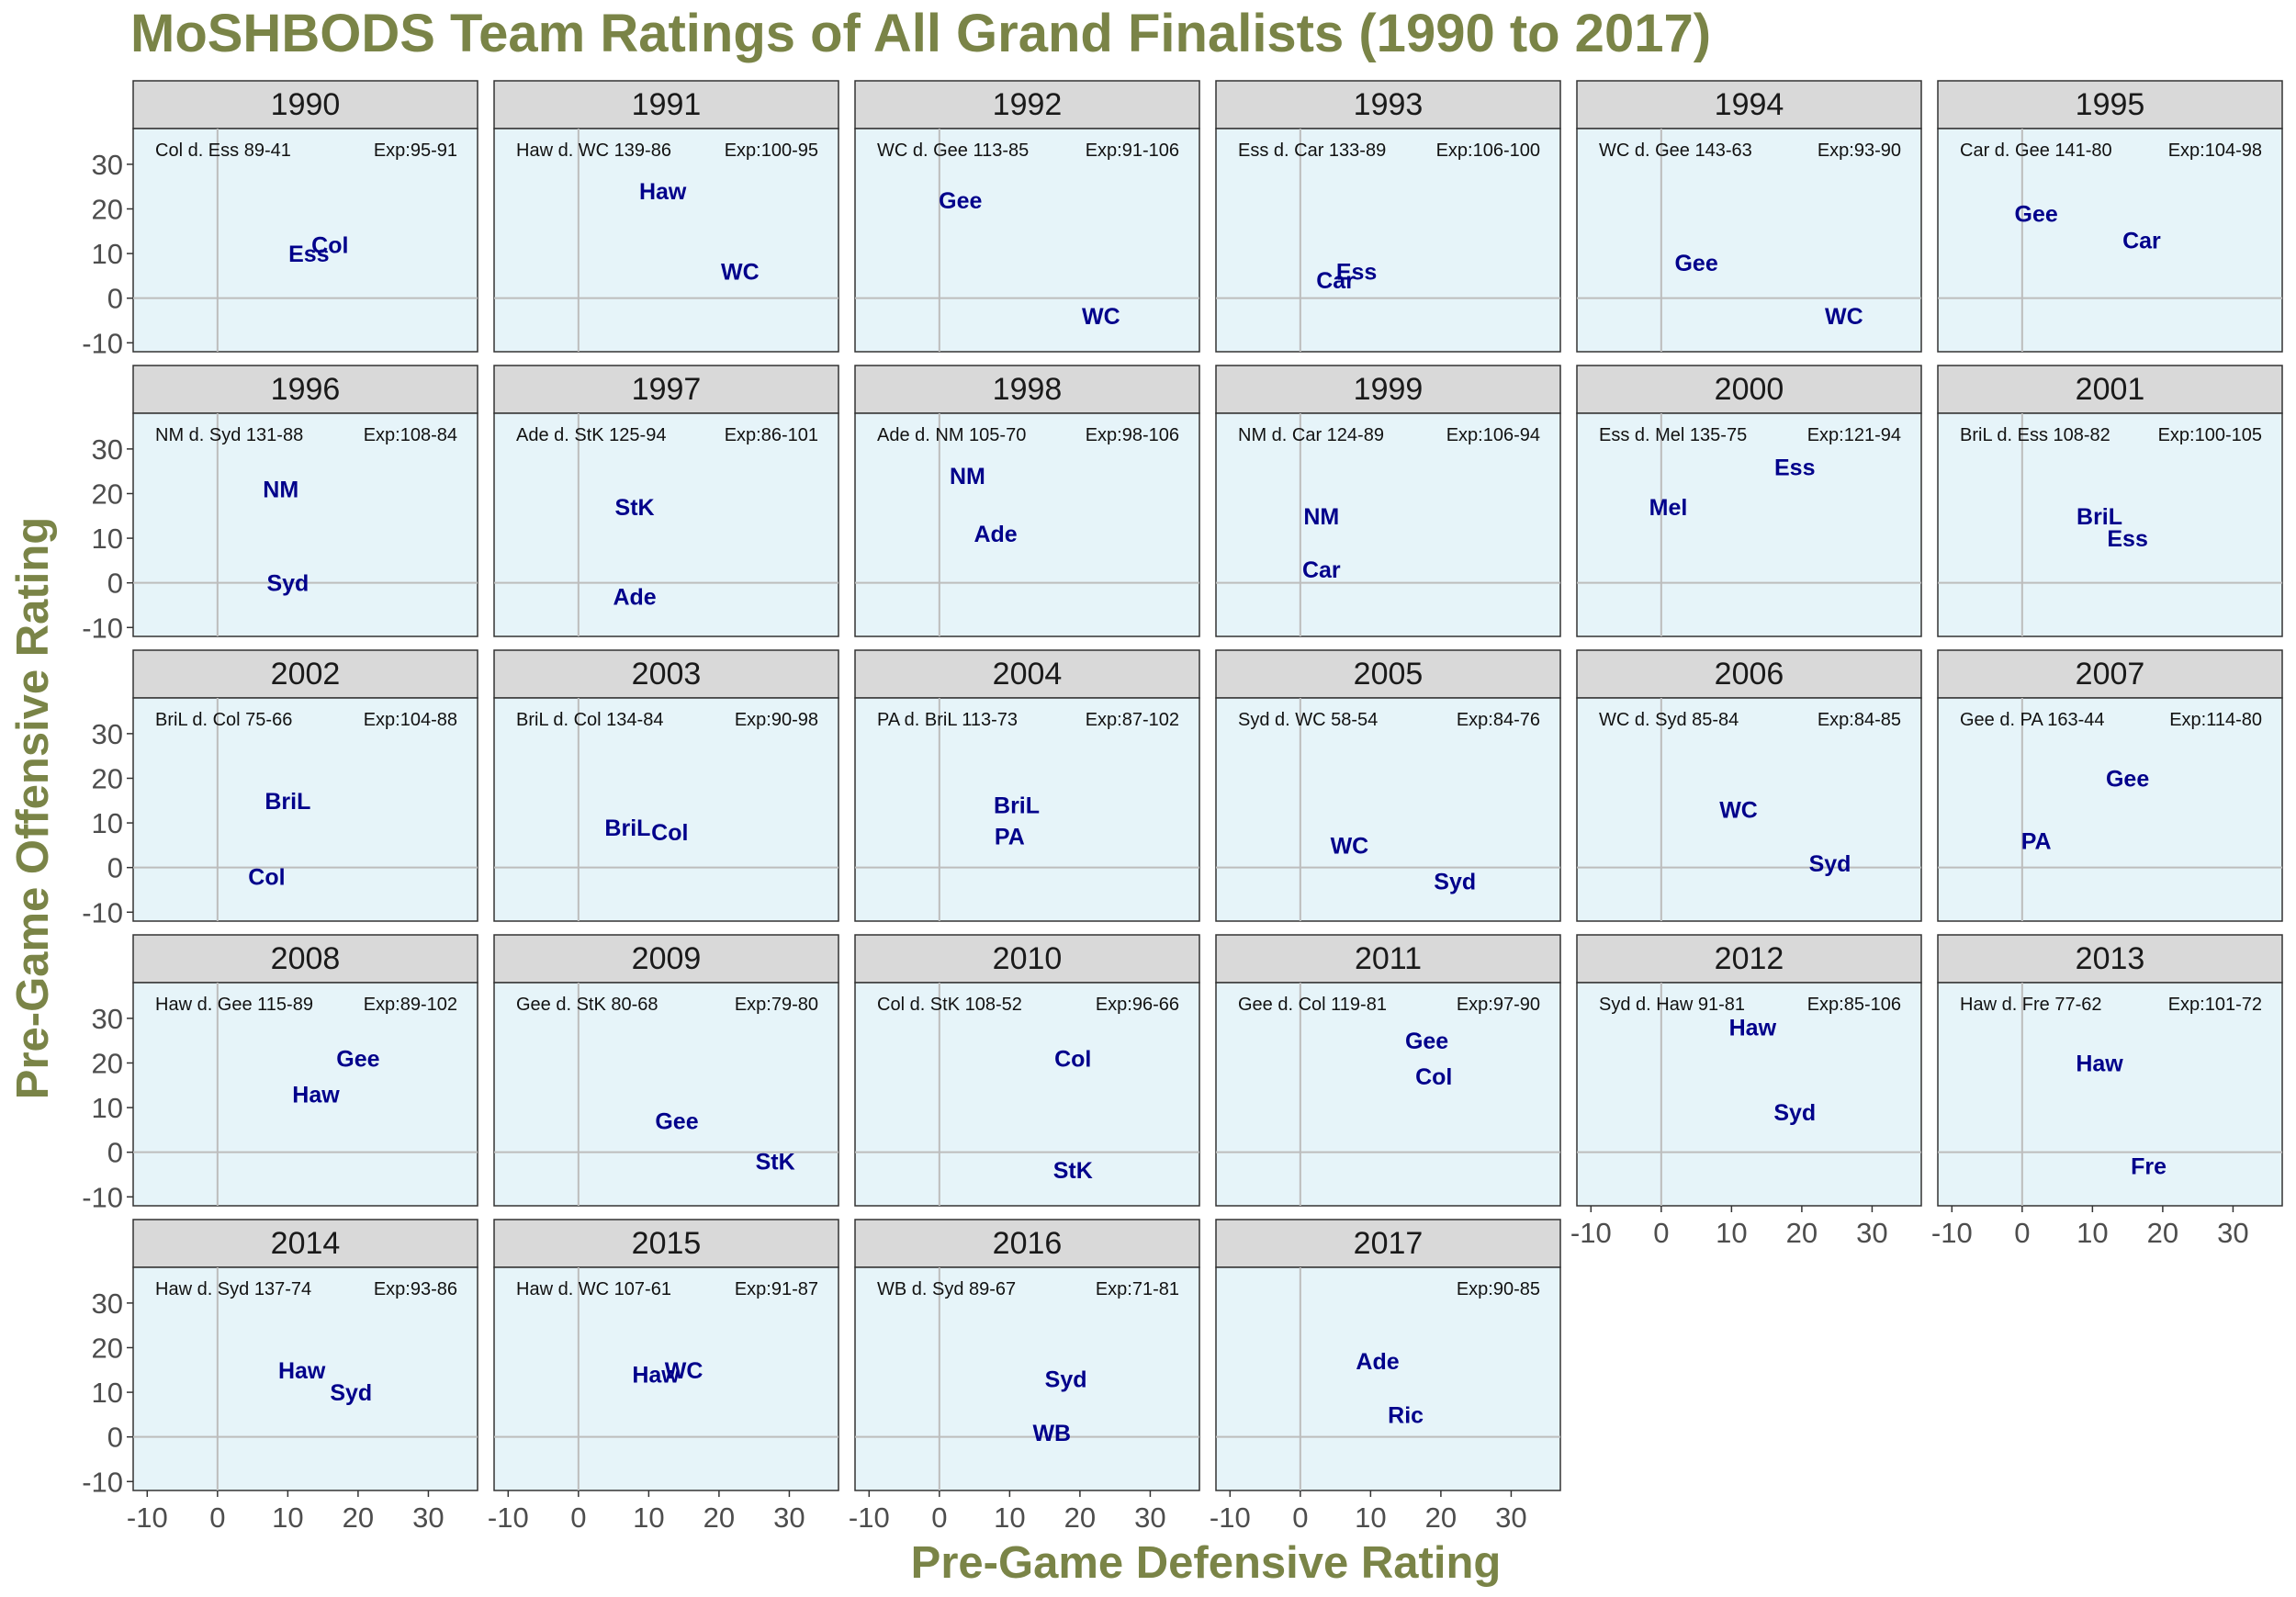 The width and height of the screenshot is (2296, 1597). Describe the element at coordinates (107, 1393) in the screenshot. I see `y-tick-label: 10` at that location.